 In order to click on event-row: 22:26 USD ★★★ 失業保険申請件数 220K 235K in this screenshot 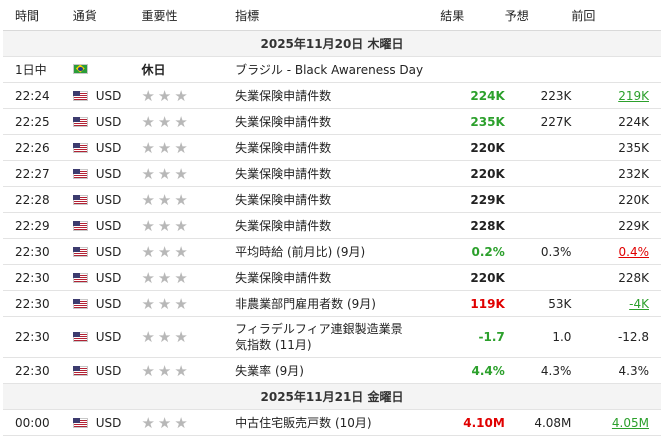, I will do `click(332, 147)`.